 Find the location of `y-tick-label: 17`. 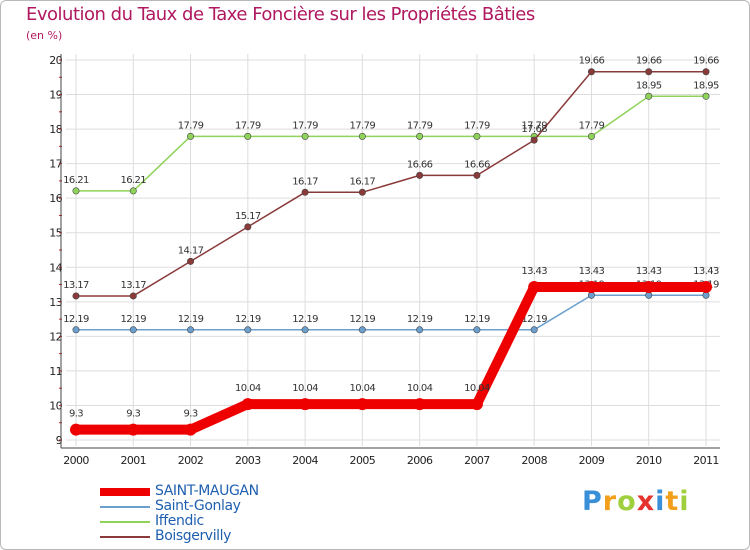

y-tick-label: 17 is located at coordinates (55, 164).